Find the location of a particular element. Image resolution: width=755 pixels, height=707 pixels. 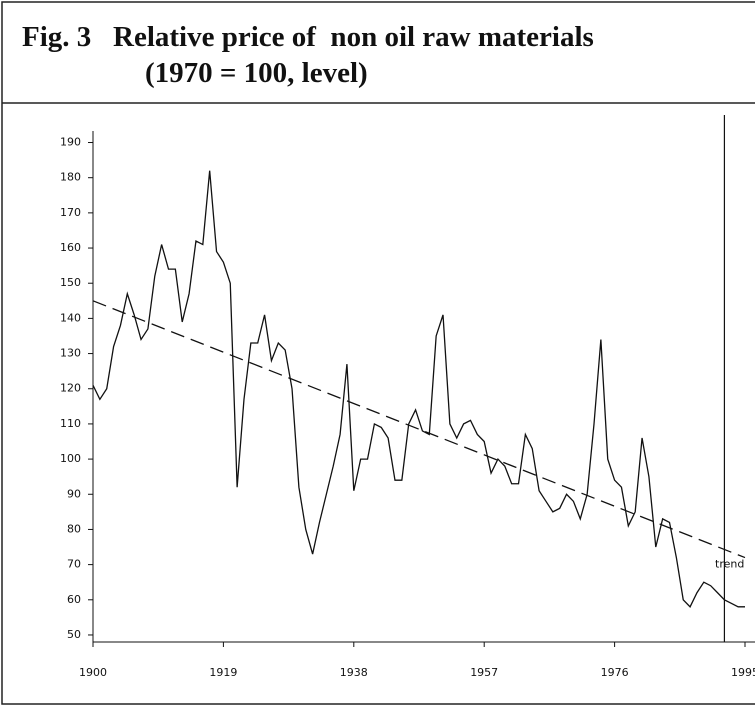

y-tick-label: 140 is located at coordinates (70, 317).